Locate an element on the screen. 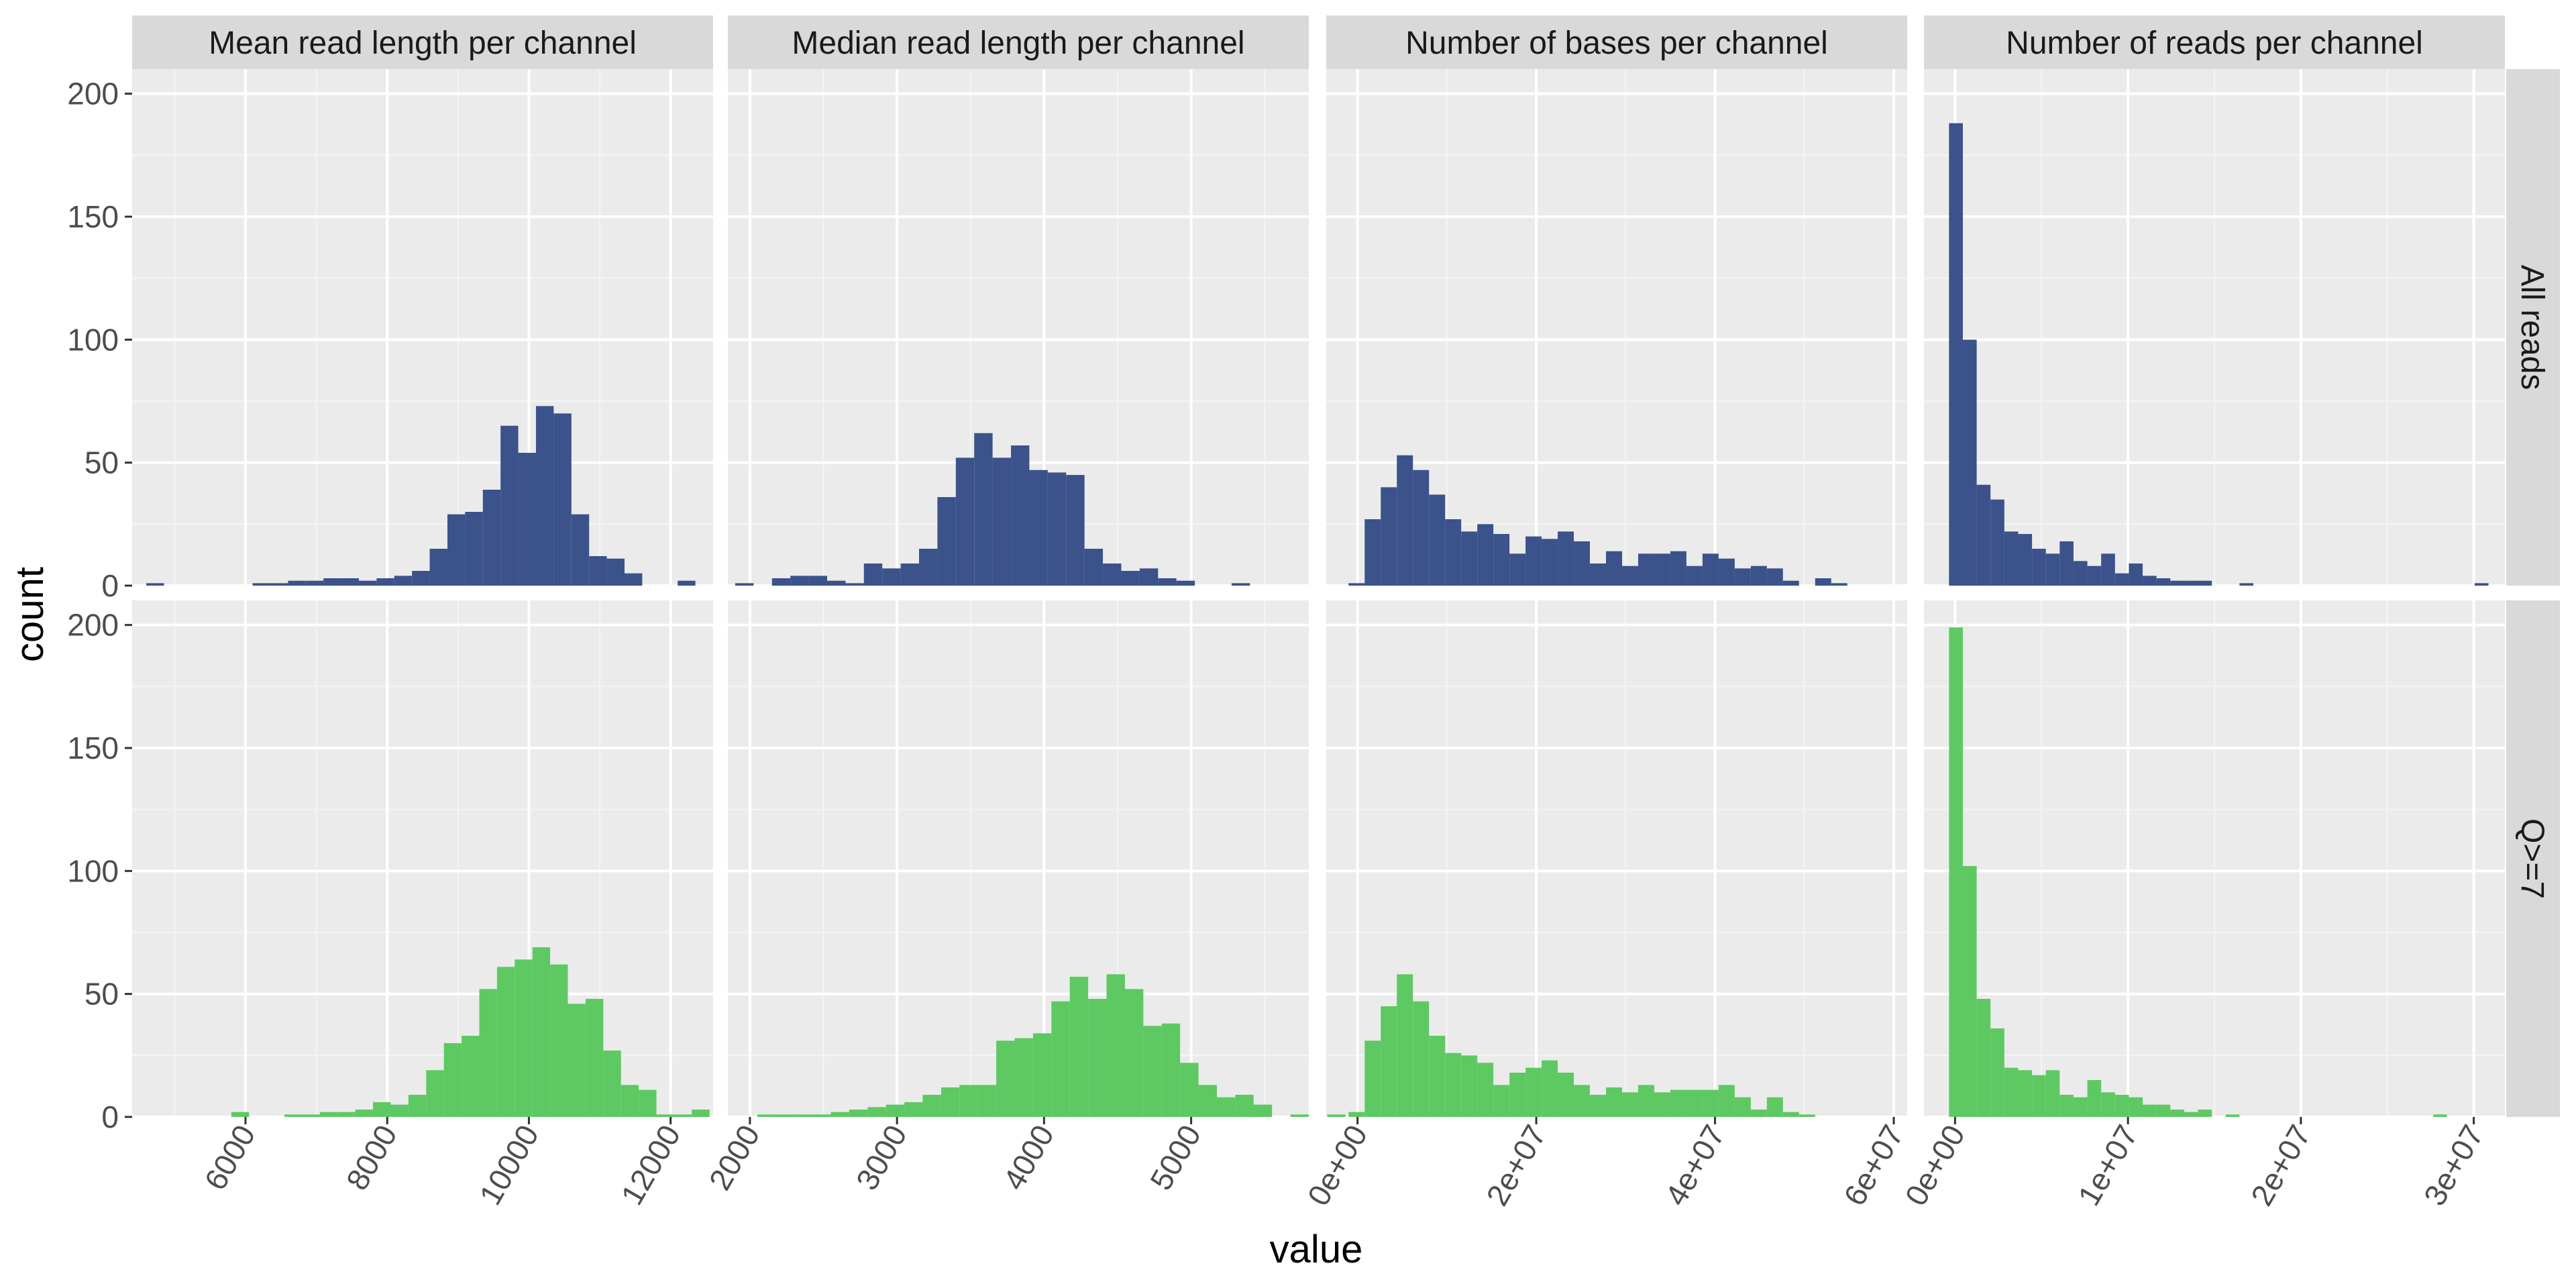  y-tick-label: 50 is located at coordinates (102, 462).